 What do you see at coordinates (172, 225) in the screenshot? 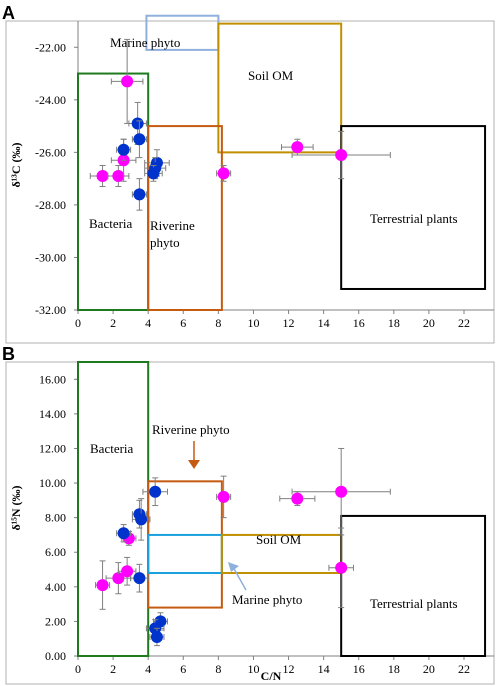
I see `region-label: Riverine` at bounding box center [172, 225].